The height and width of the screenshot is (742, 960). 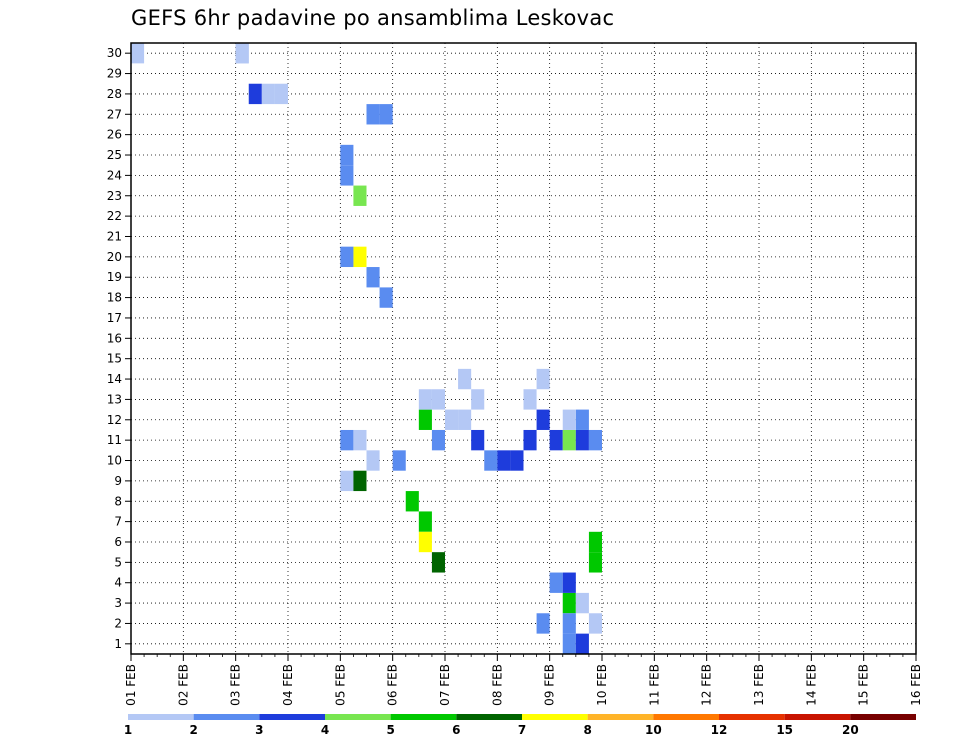 I want to click on legend-label: 3, so click(x=259, y=730).